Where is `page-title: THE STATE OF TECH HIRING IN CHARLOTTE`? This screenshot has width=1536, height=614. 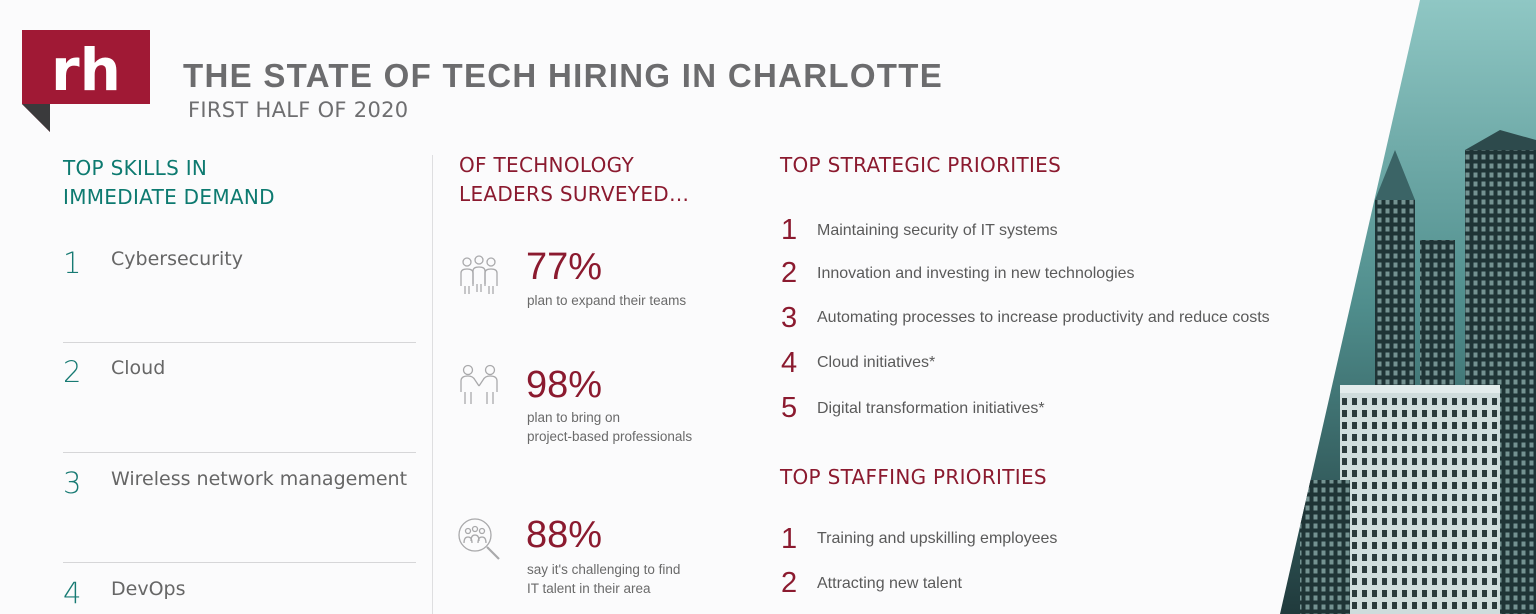
page-title: THE STATE OF TECH HIRING IN CHARLOTTE is located at coordinates (563, 75).